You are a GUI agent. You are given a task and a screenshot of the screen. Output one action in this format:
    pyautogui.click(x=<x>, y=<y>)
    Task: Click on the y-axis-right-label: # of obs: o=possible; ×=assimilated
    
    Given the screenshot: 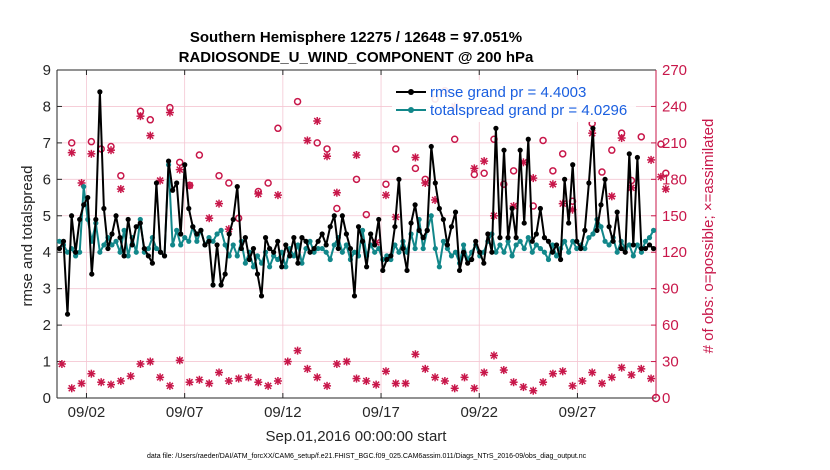 What is the action you would take?
    pyautogui.click(x=708, y=236)
    